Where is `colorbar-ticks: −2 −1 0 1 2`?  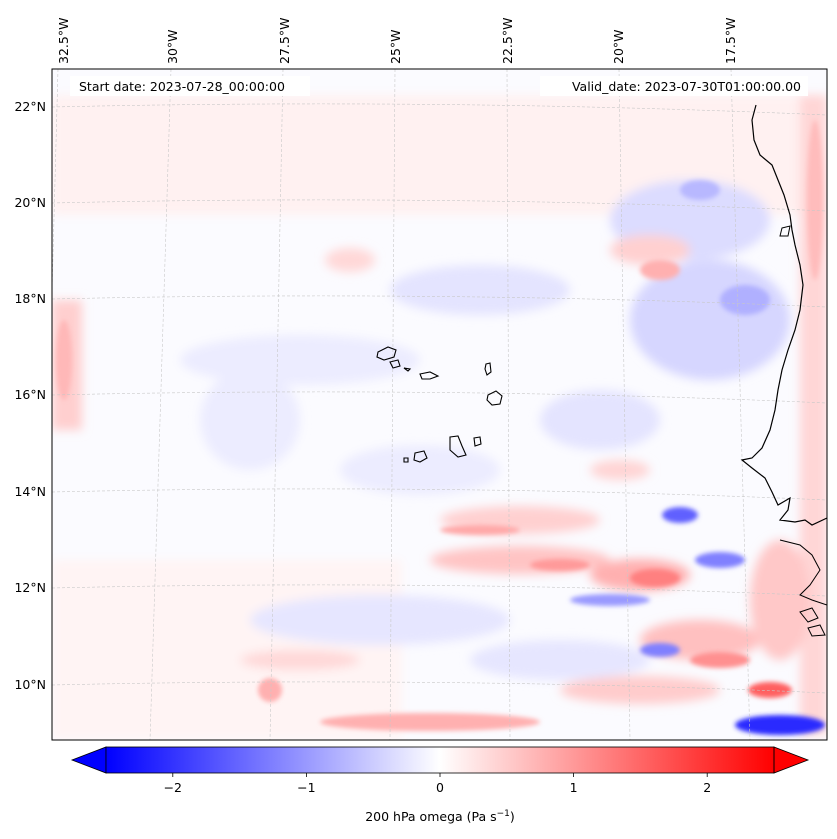
colorbar-ticks: −2 −1 0 1 2 is located at coordinates (437, 784).